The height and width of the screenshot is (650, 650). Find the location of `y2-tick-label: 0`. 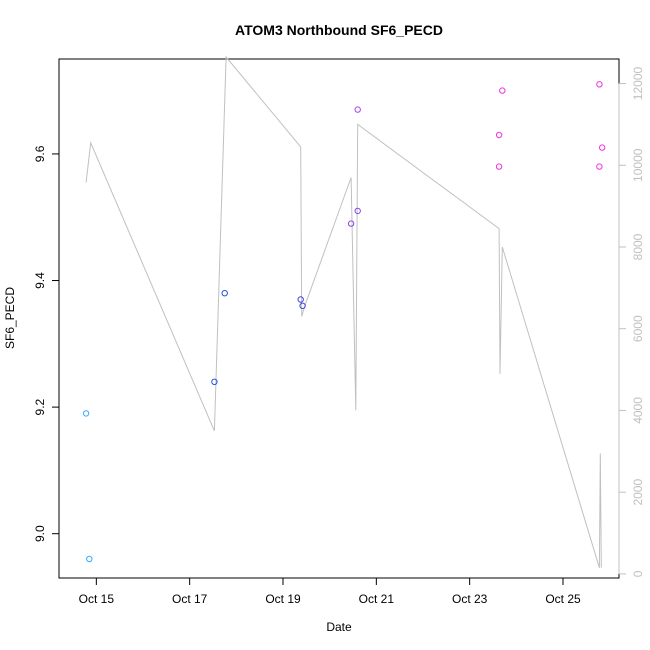

y2-tick-label: 0 is located at coordinates (638, 573).